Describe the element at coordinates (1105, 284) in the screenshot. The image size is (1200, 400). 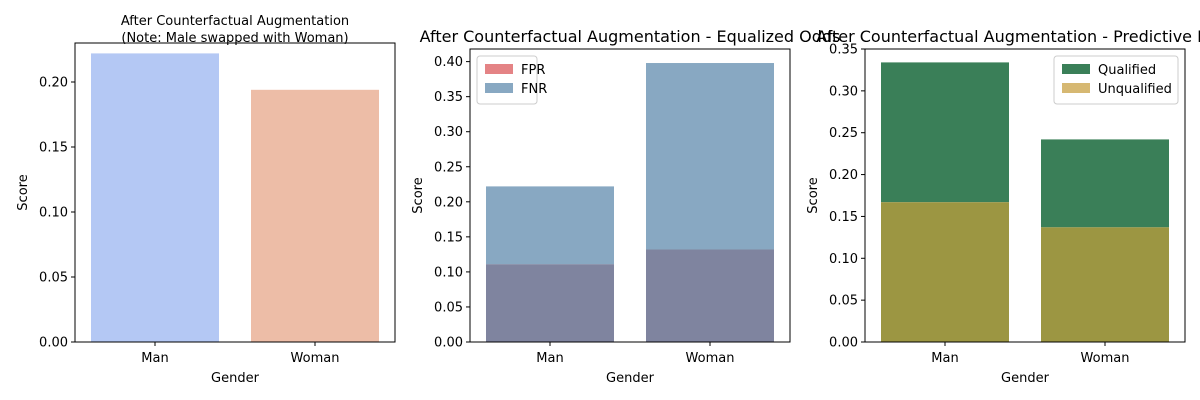
I see `bar-unqualified-woman` at that location.